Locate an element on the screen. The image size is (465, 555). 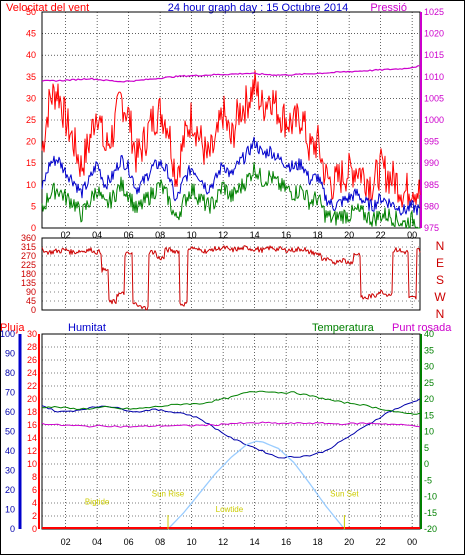
pressure-line is located at coordinates (231, 74).